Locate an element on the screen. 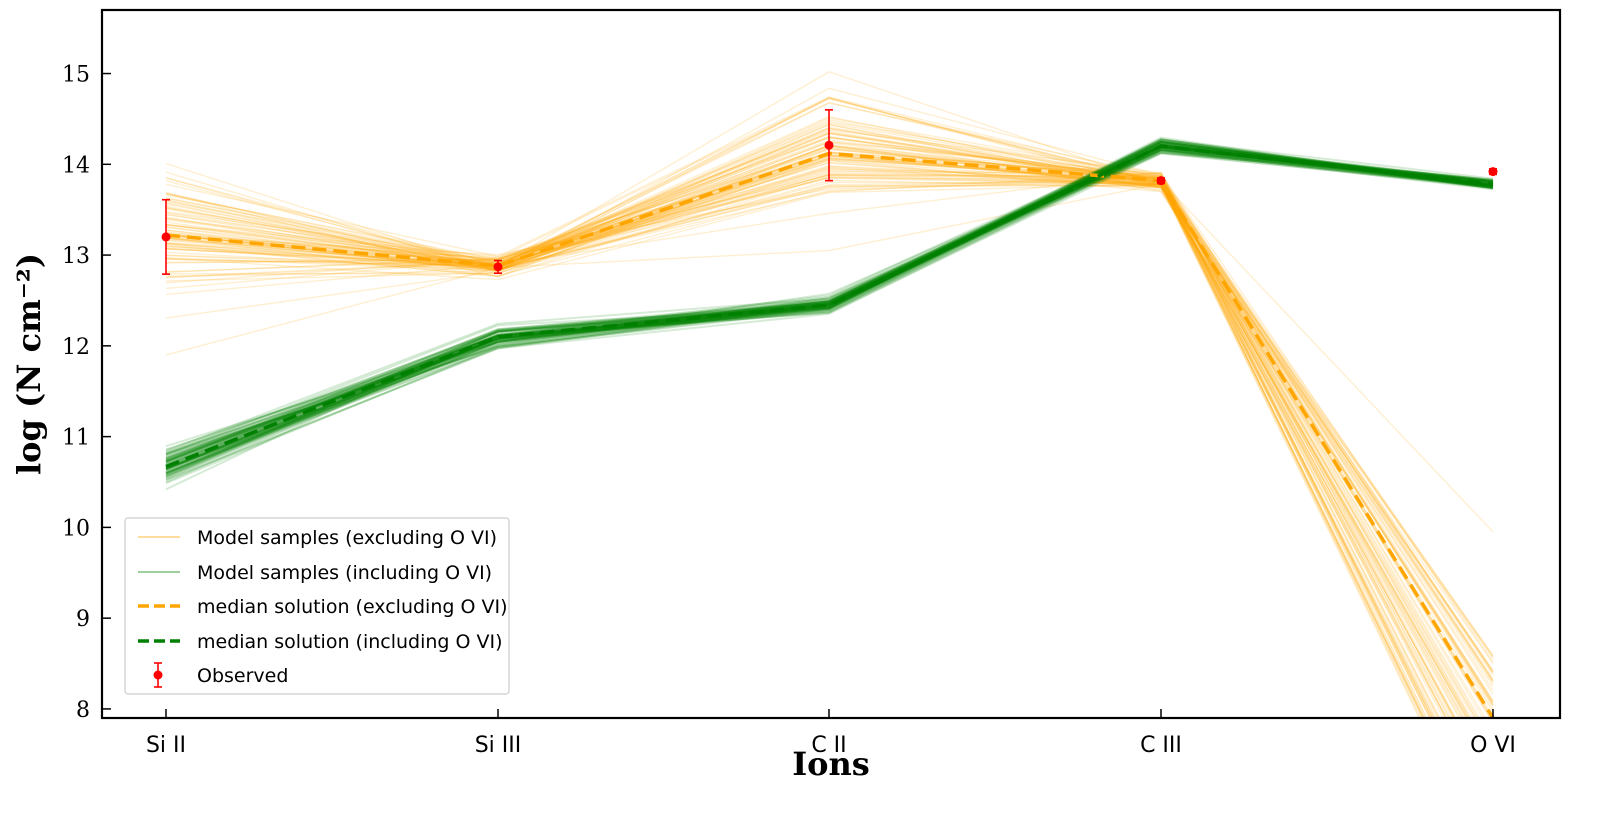 The width and height of the screenshot is (1602, 835). x-axis-title: Ions is located at coordinates (831, 764).